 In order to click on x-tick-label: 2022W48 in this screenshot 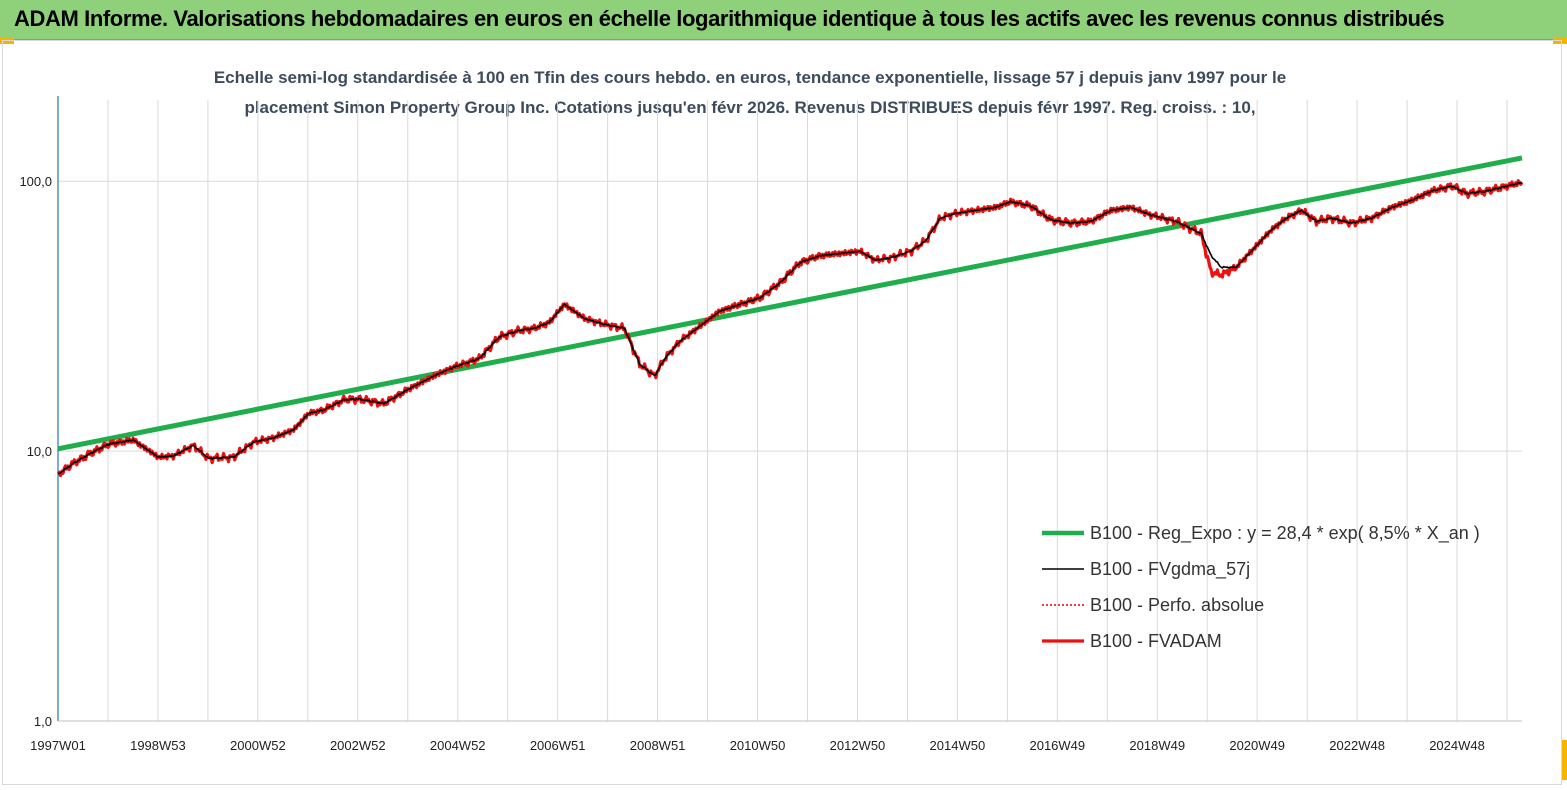, I will do `click(1357, 745)`.